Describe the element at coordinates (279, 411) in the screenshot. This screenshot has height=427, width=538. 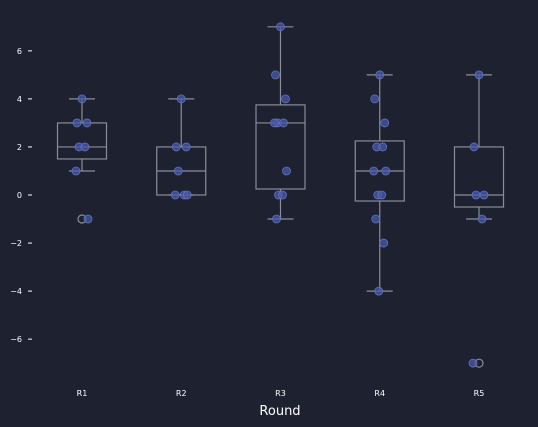
I see `x-axis-title: Round` at that location.